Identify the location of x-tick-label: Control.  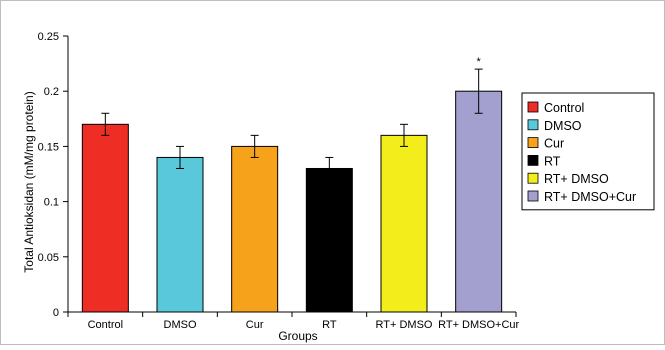
(105, 325).